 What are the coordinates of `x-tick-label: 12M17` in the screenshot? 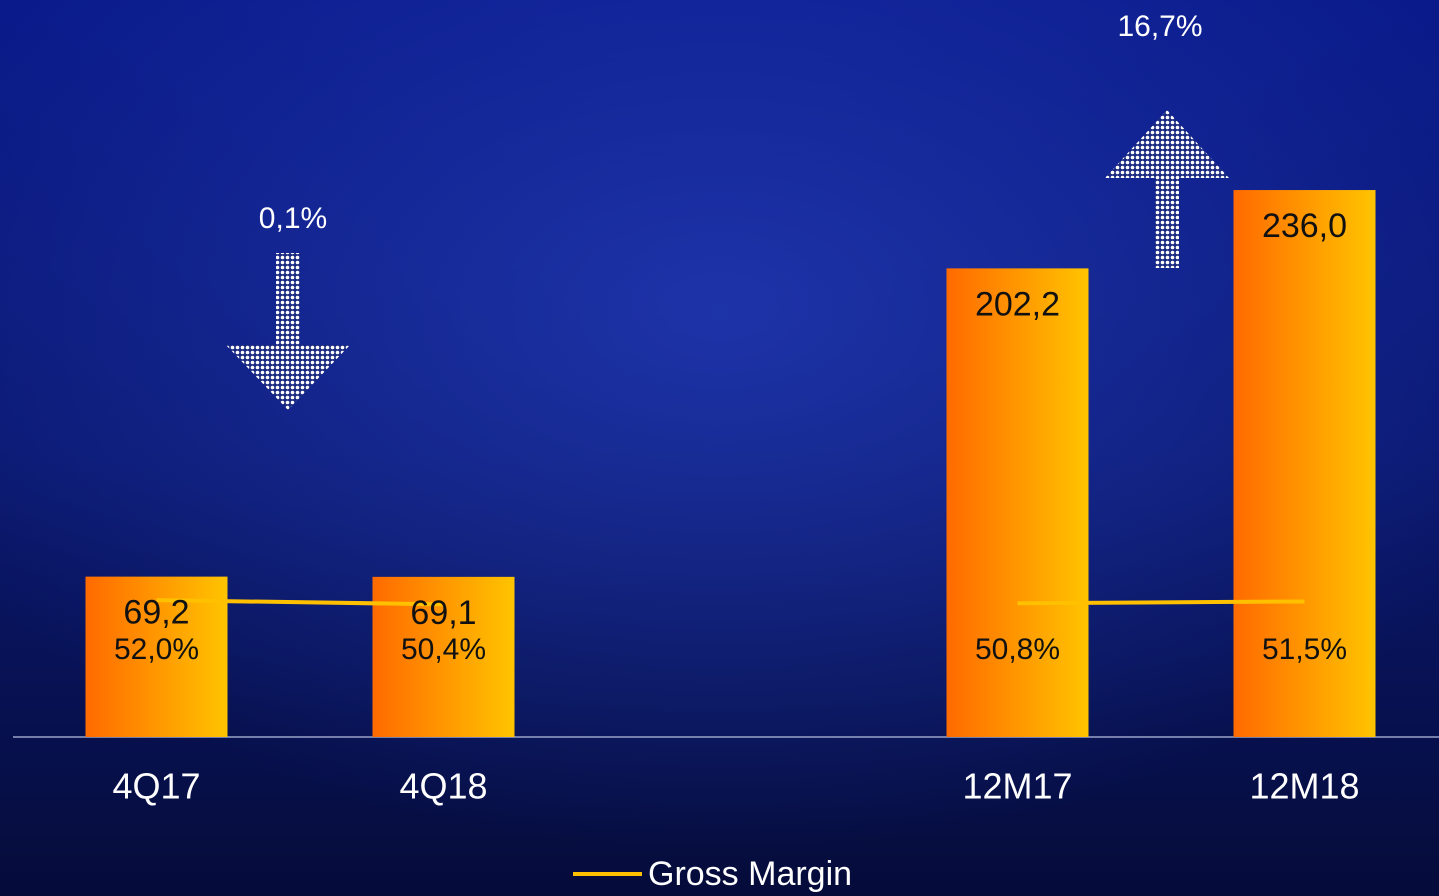 It's located at (1017, 786).